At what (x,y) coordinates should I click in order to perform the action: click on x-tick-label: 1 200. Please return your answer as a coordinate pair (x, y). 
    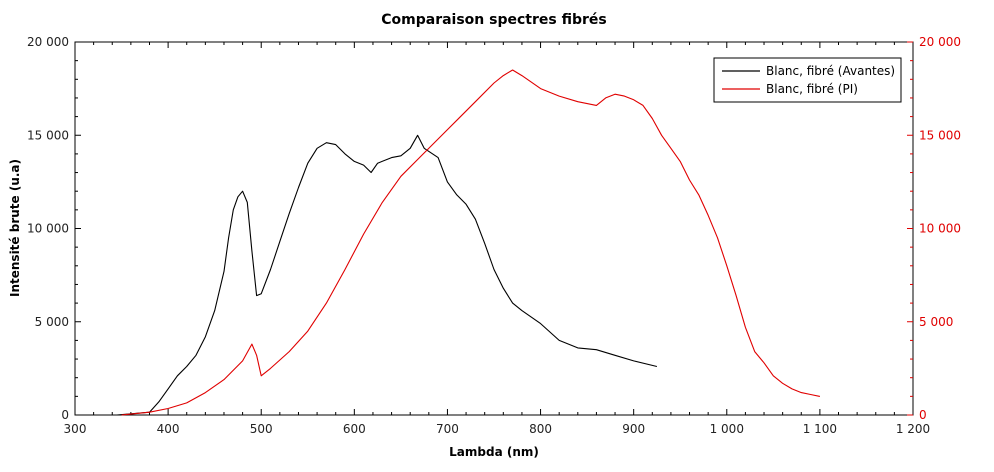
    Looking at the image, I should click on (913, 429).